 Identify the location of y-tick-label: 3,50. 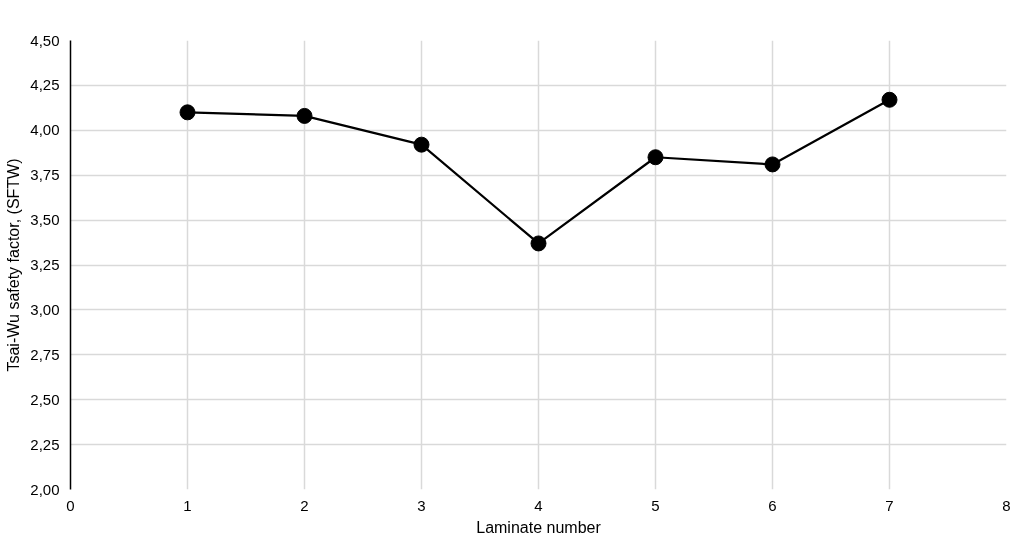
(45, 220).